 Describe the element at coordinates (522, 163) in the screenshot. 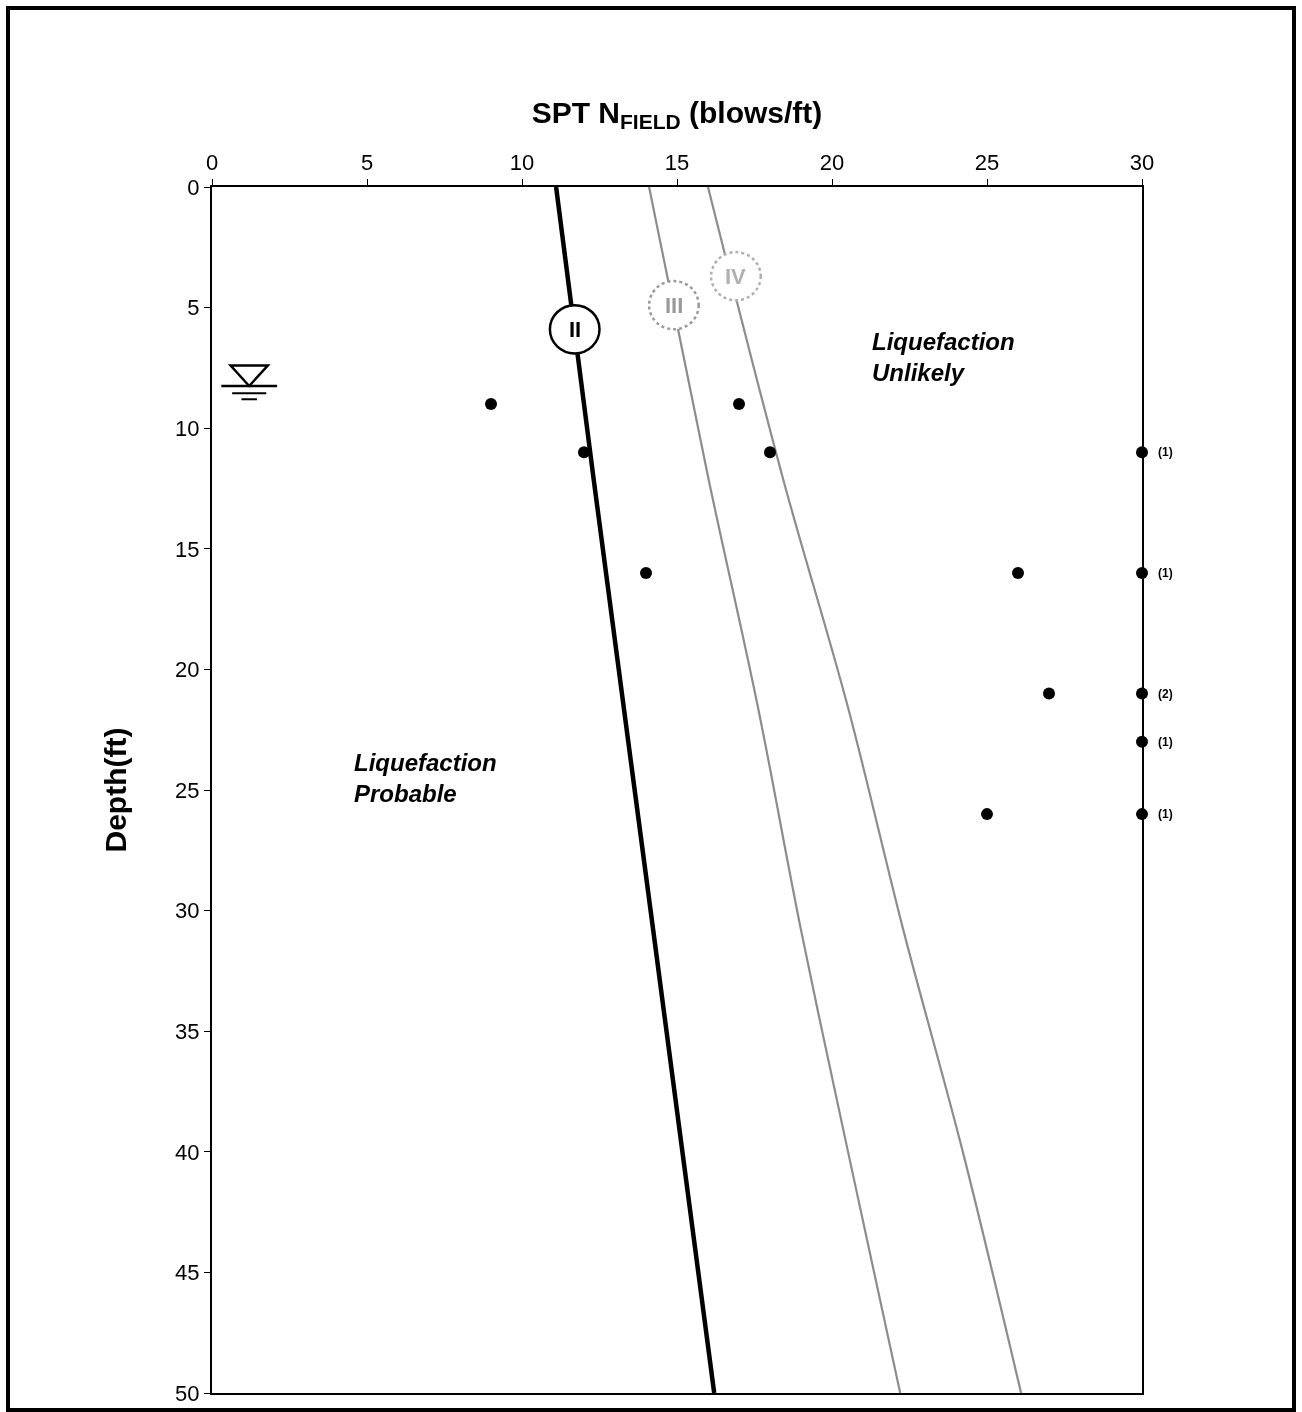

I see `x-tick-label: 10` at that location.